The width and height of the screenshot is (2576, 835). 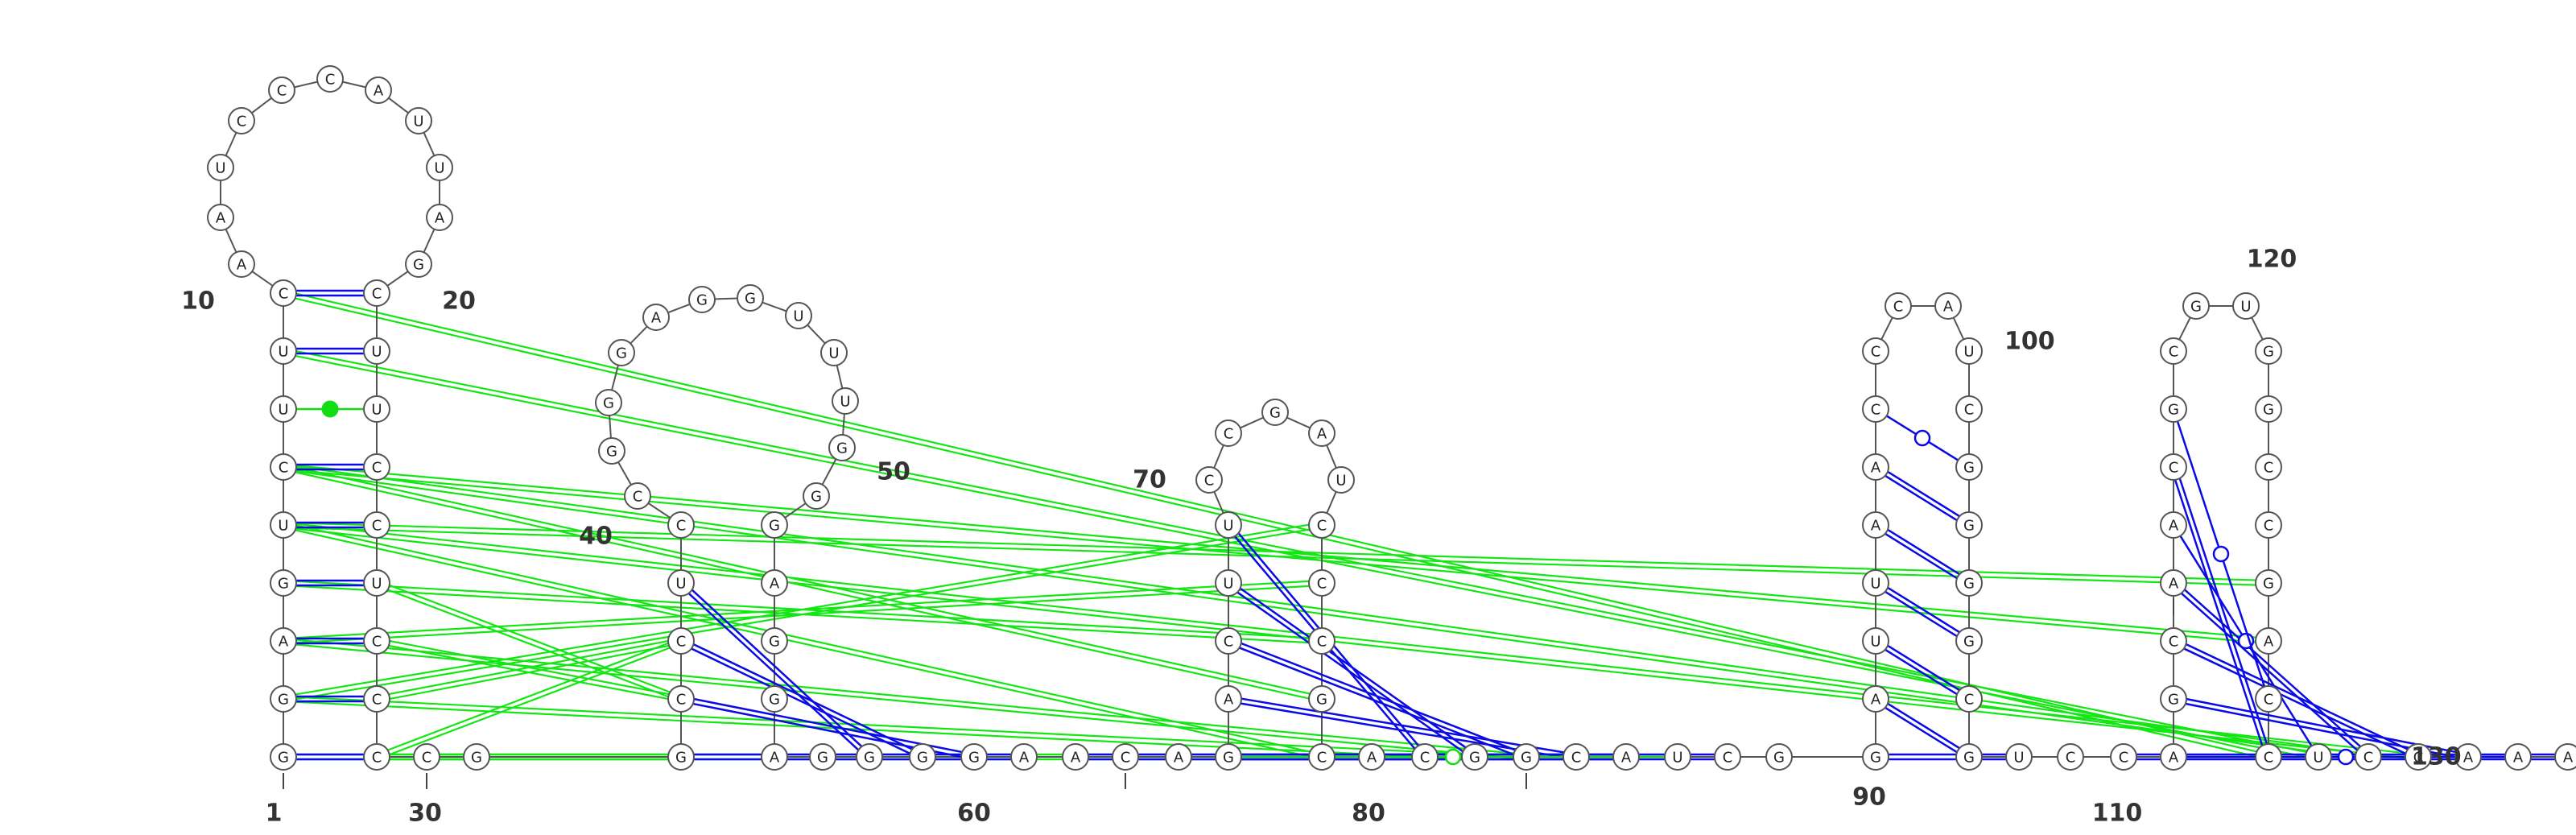 I want to click on nucleotide-24: C, so click(x=376, y=467).